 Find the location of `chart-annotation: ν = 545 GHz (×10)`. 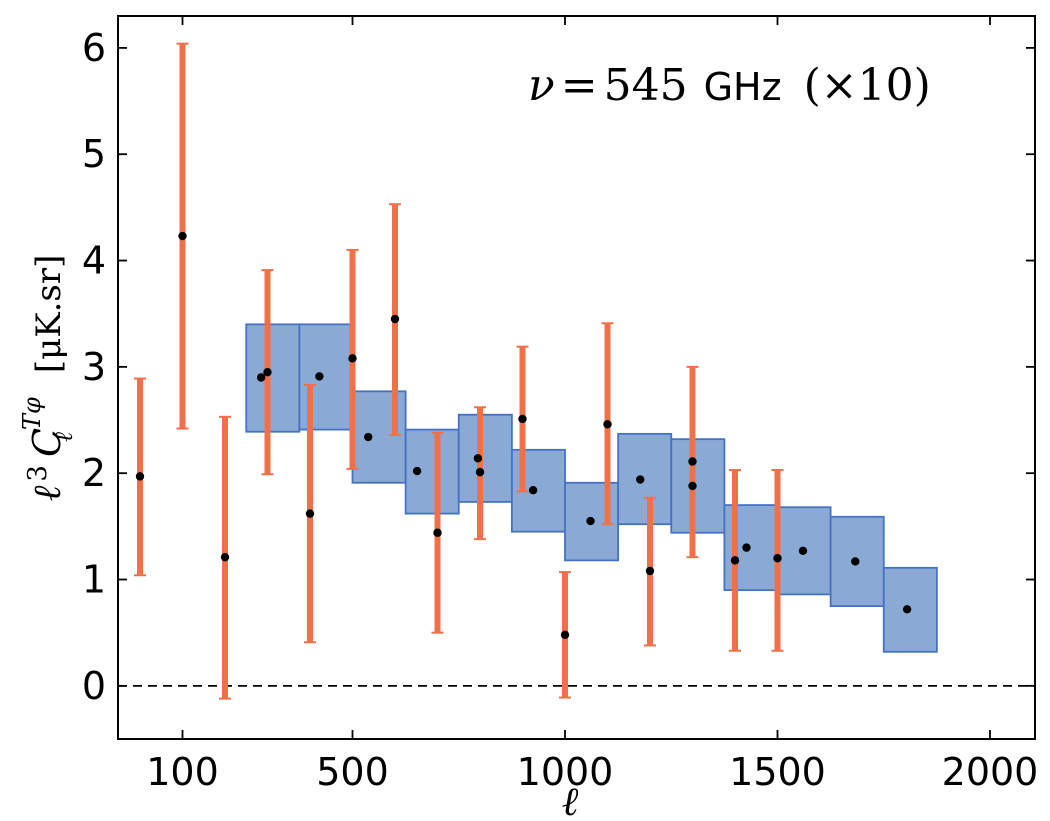

chart-annotation: ν = 545 GHz (×10) is located at coordinates (729, 85).